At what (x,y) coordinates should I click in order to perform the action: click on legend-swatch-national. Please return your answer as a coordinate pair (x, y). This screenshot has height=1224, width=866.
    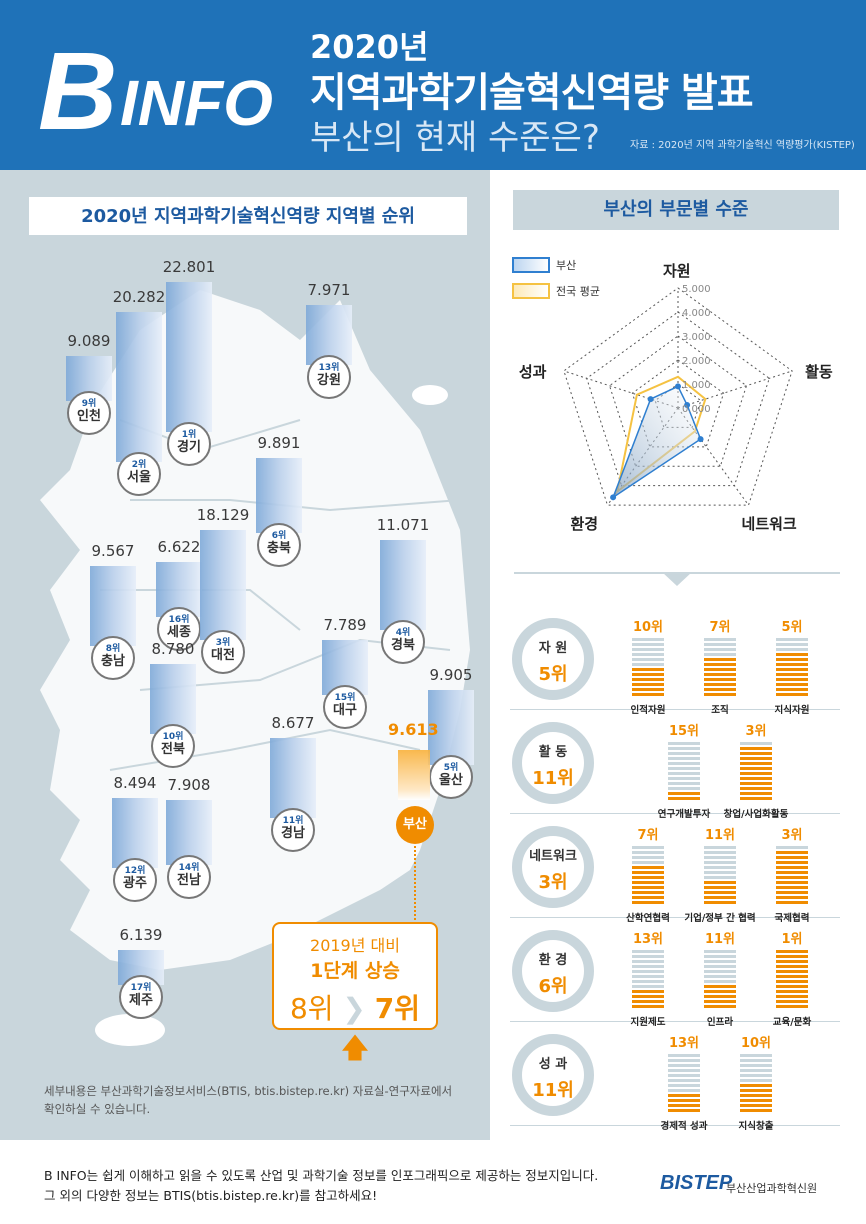
    Looking at the image, I should click on (531, 291).